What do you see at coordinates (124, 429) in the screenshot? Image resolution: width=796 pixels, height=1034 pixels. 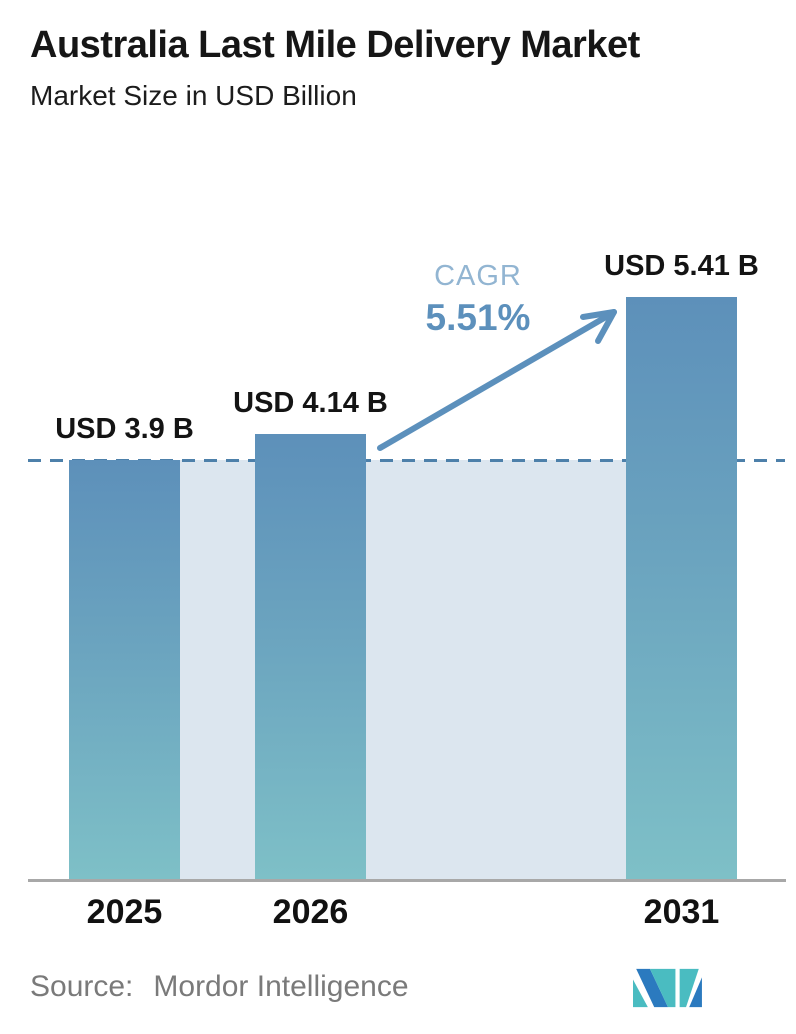 I see `bar-value-label: USD 3.9 B` at bounding box center [124, 429].